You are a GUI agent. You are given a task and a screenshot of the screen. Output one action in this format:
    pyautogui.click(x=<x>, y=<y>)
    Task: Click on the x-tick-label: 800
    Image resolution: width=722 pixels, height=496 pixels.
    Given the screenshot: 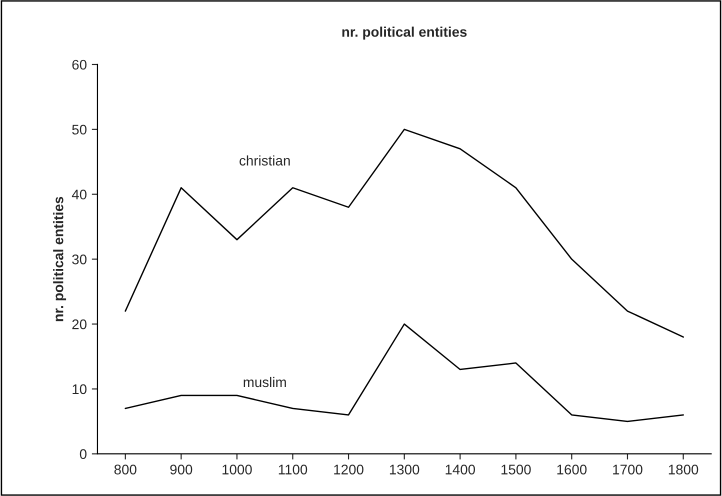 What is the action you would take?
    pyautogui.click(x=125, y=469)
    